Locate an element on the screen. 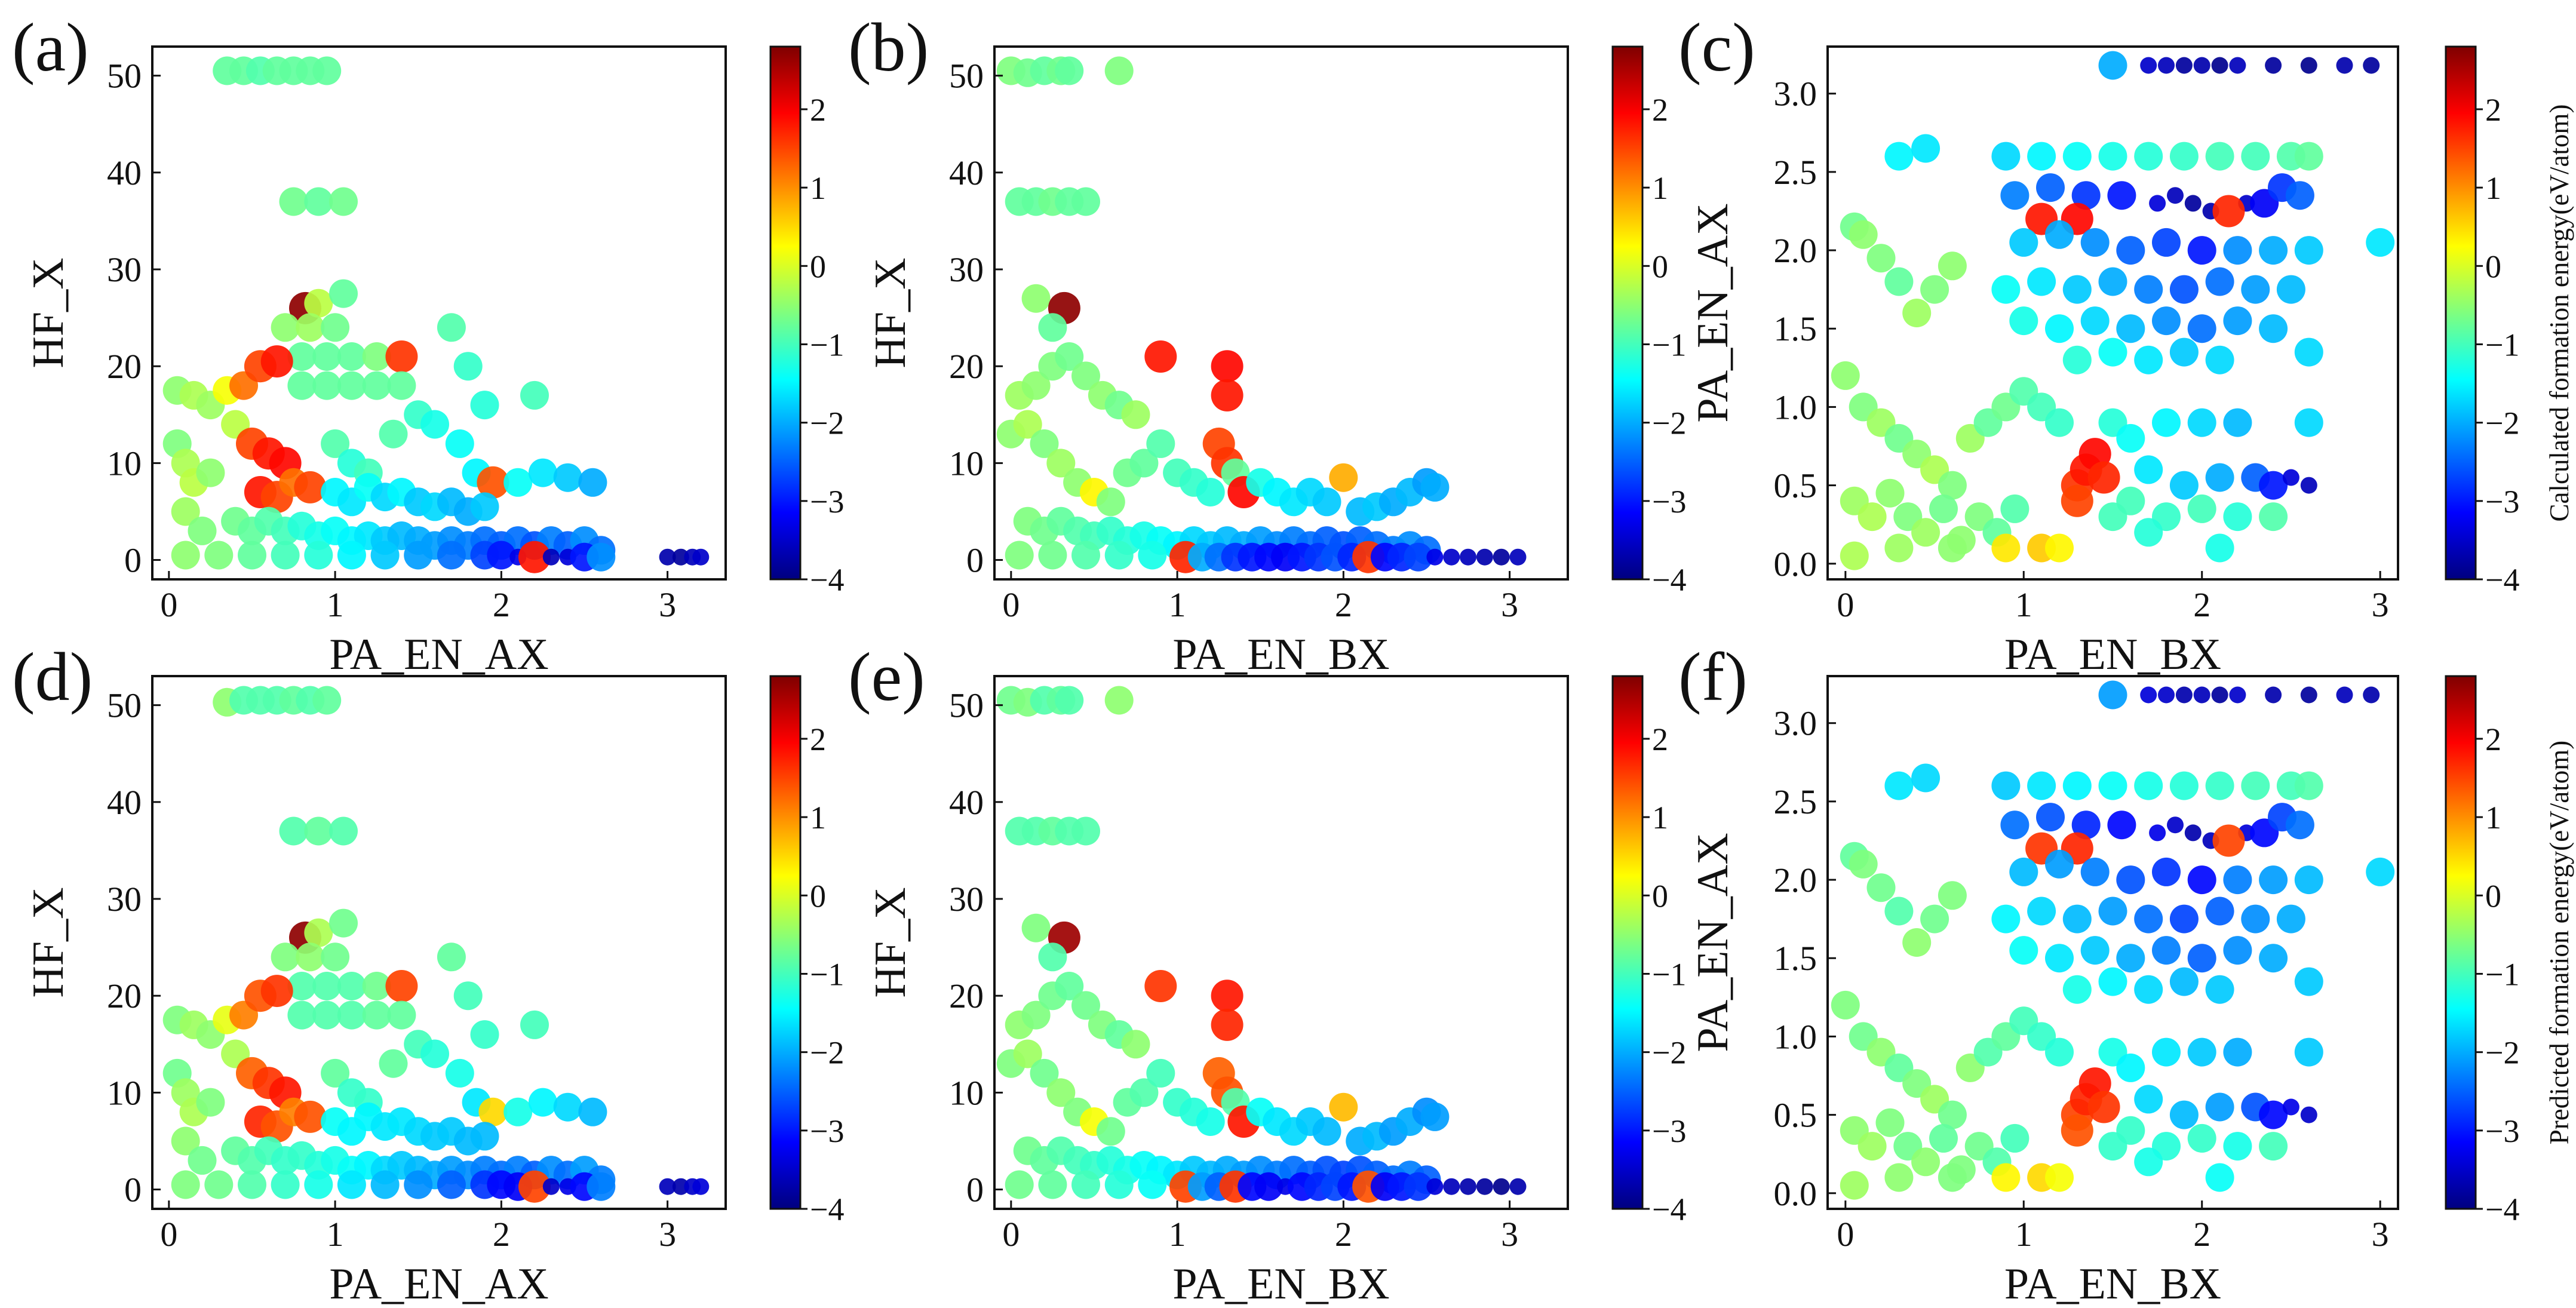 Image resolution: width=2576 pixels, height=1308 pixels. panel-label: (d) is located at coordinates (52, 677).